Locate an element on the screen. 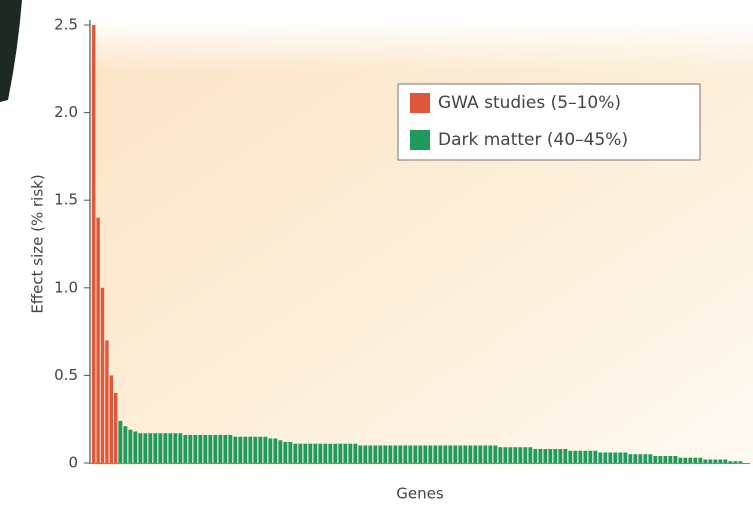 Image resolution: width=753 pixels, height=507 pixels. y-tick-label: 2.0 is located at coordinates (66, 112).